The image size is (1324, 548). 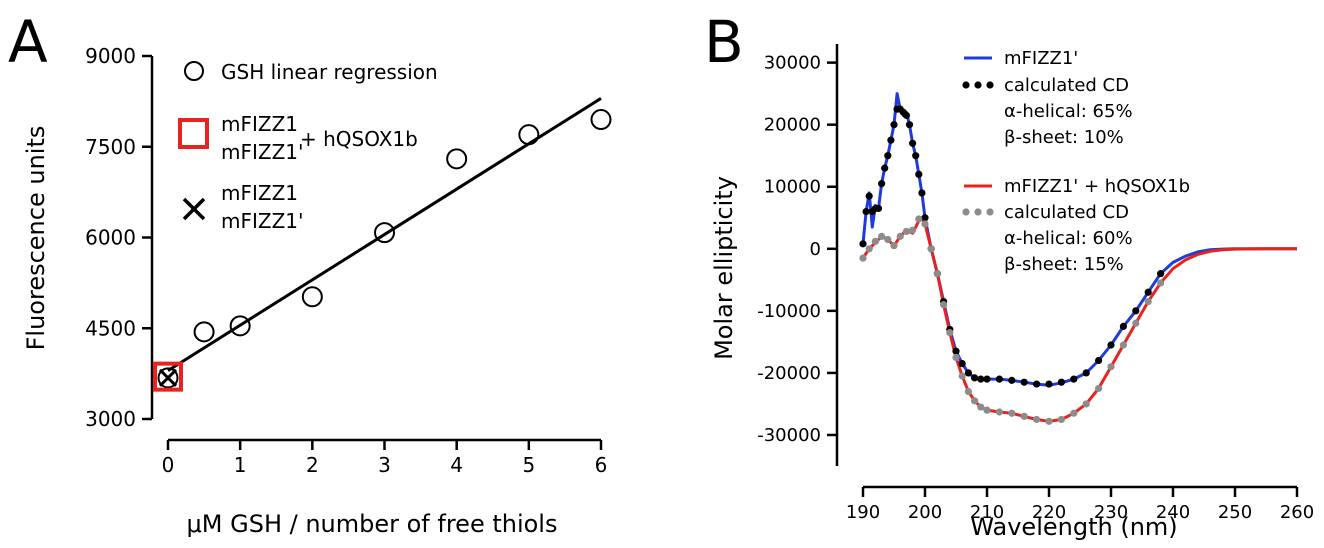 What do you see at coordinates (1064, 137) in the screenshot?
I see `legend-beta-sheet-1: β-sheet: 10%` at bounding box center [1064, 137].